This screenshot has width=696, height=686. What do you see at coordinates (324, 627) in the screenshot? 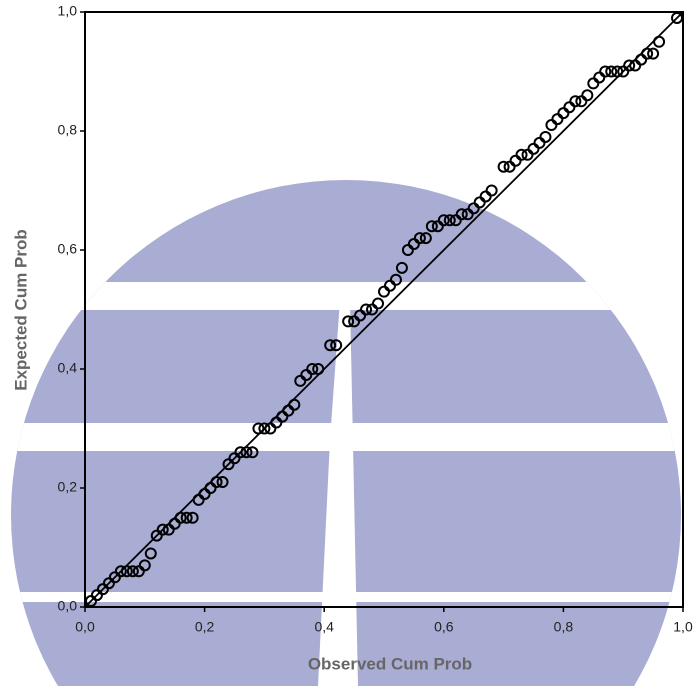
I see `x-tick-label: 0,4` at bounding box center [324, 627].